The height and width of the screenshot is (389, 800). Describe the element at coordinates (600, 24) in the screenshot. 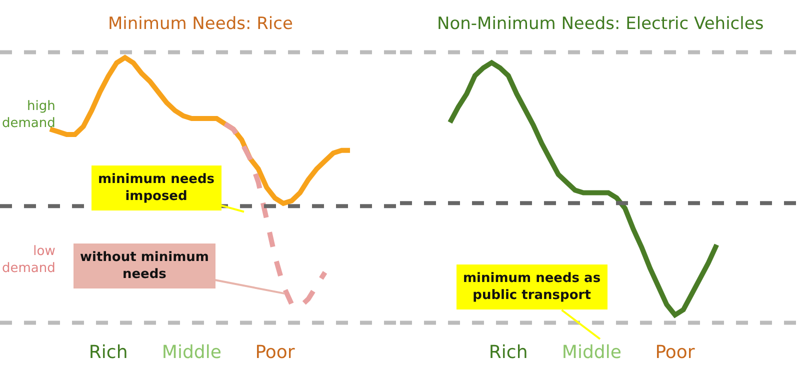

I see `chart-title: Non-Minimum Needs: Electric Vehicles` at that location.